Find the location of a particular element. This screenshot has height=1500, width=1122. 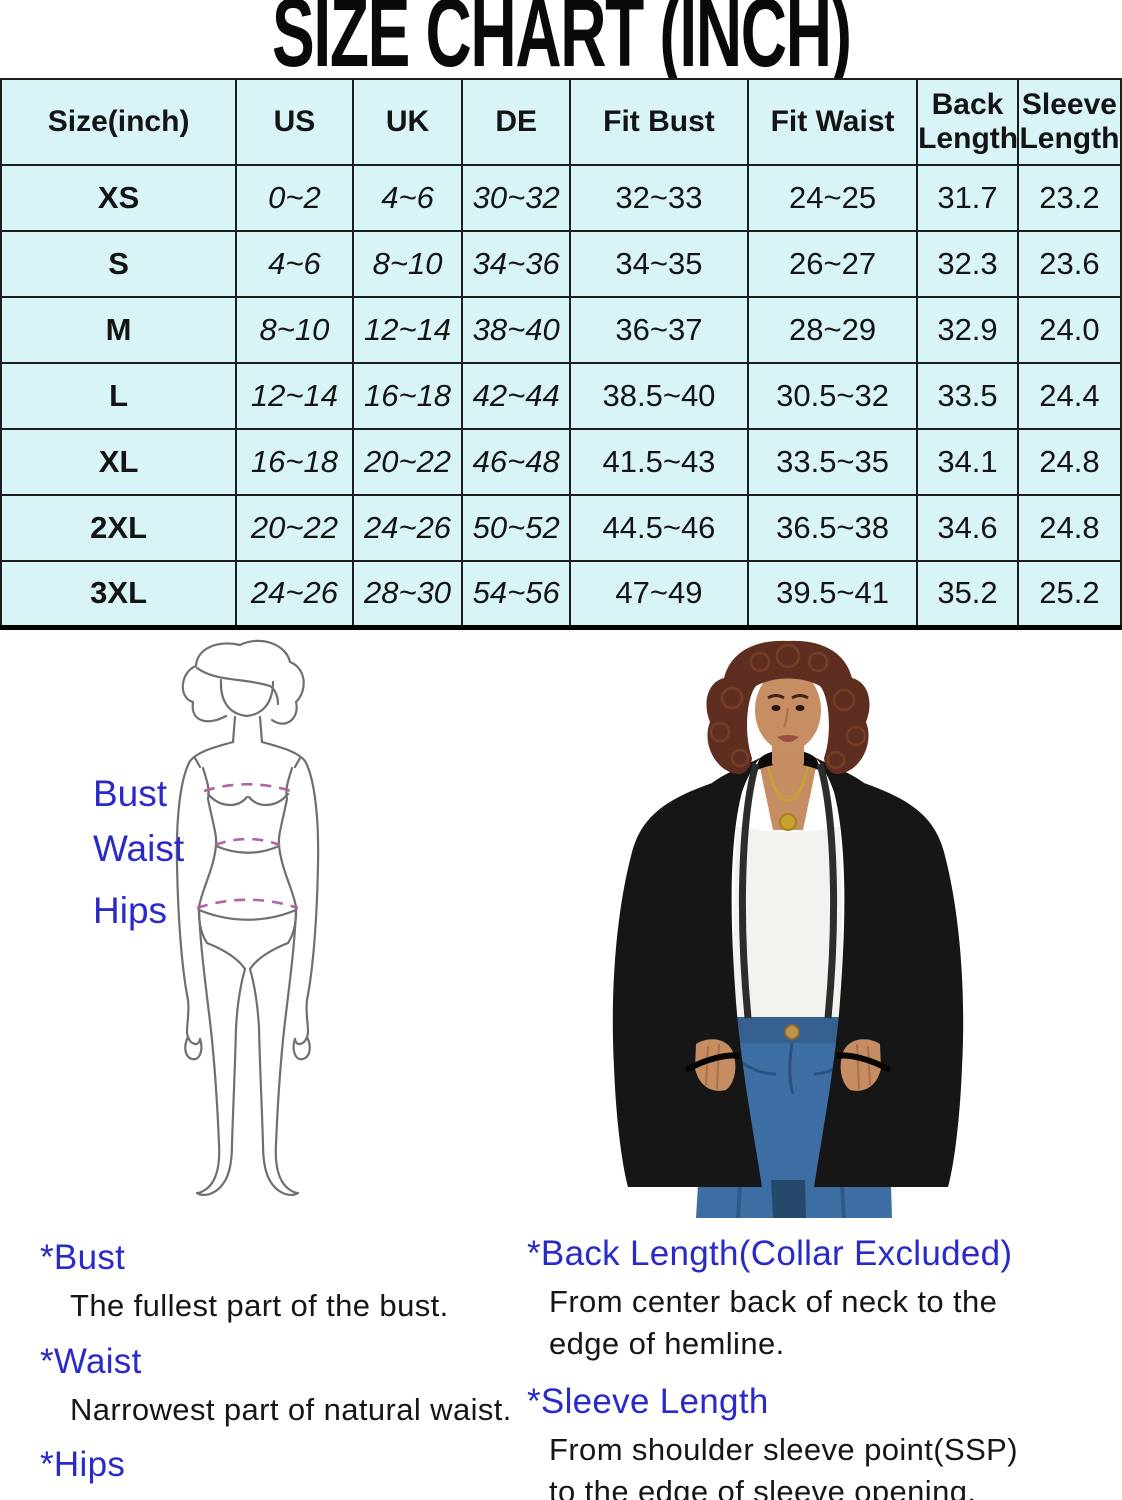

hair-outline is located at coordinates (243, 682).